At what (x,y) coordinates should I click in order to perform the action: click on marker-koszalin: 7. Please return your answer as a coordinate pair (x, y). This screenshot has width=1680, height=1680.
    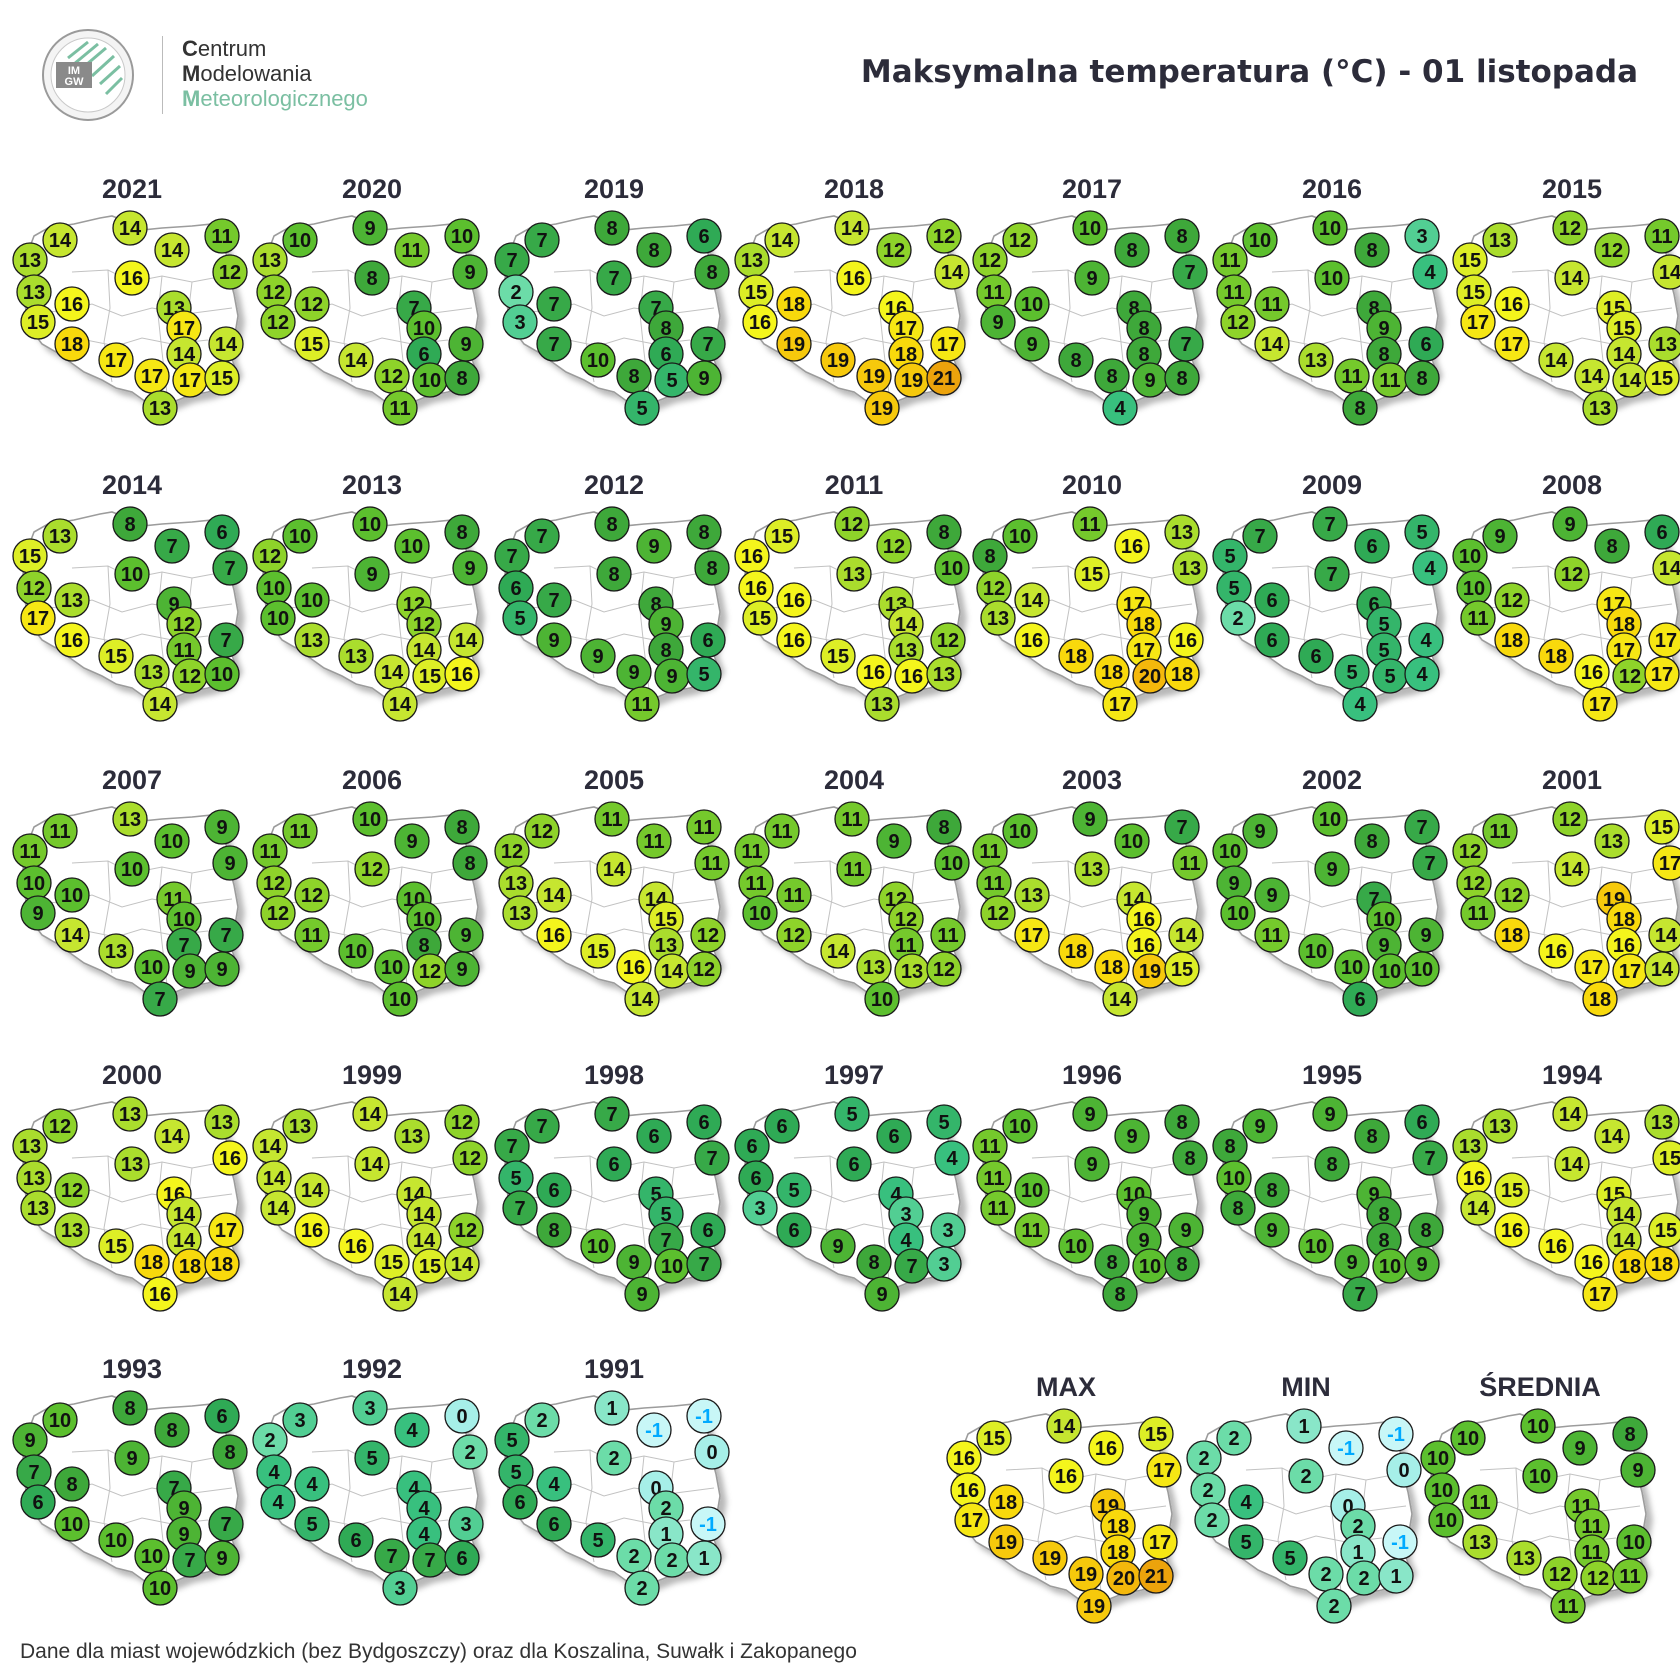
    Looking at the image, I should click on (542, 1126).